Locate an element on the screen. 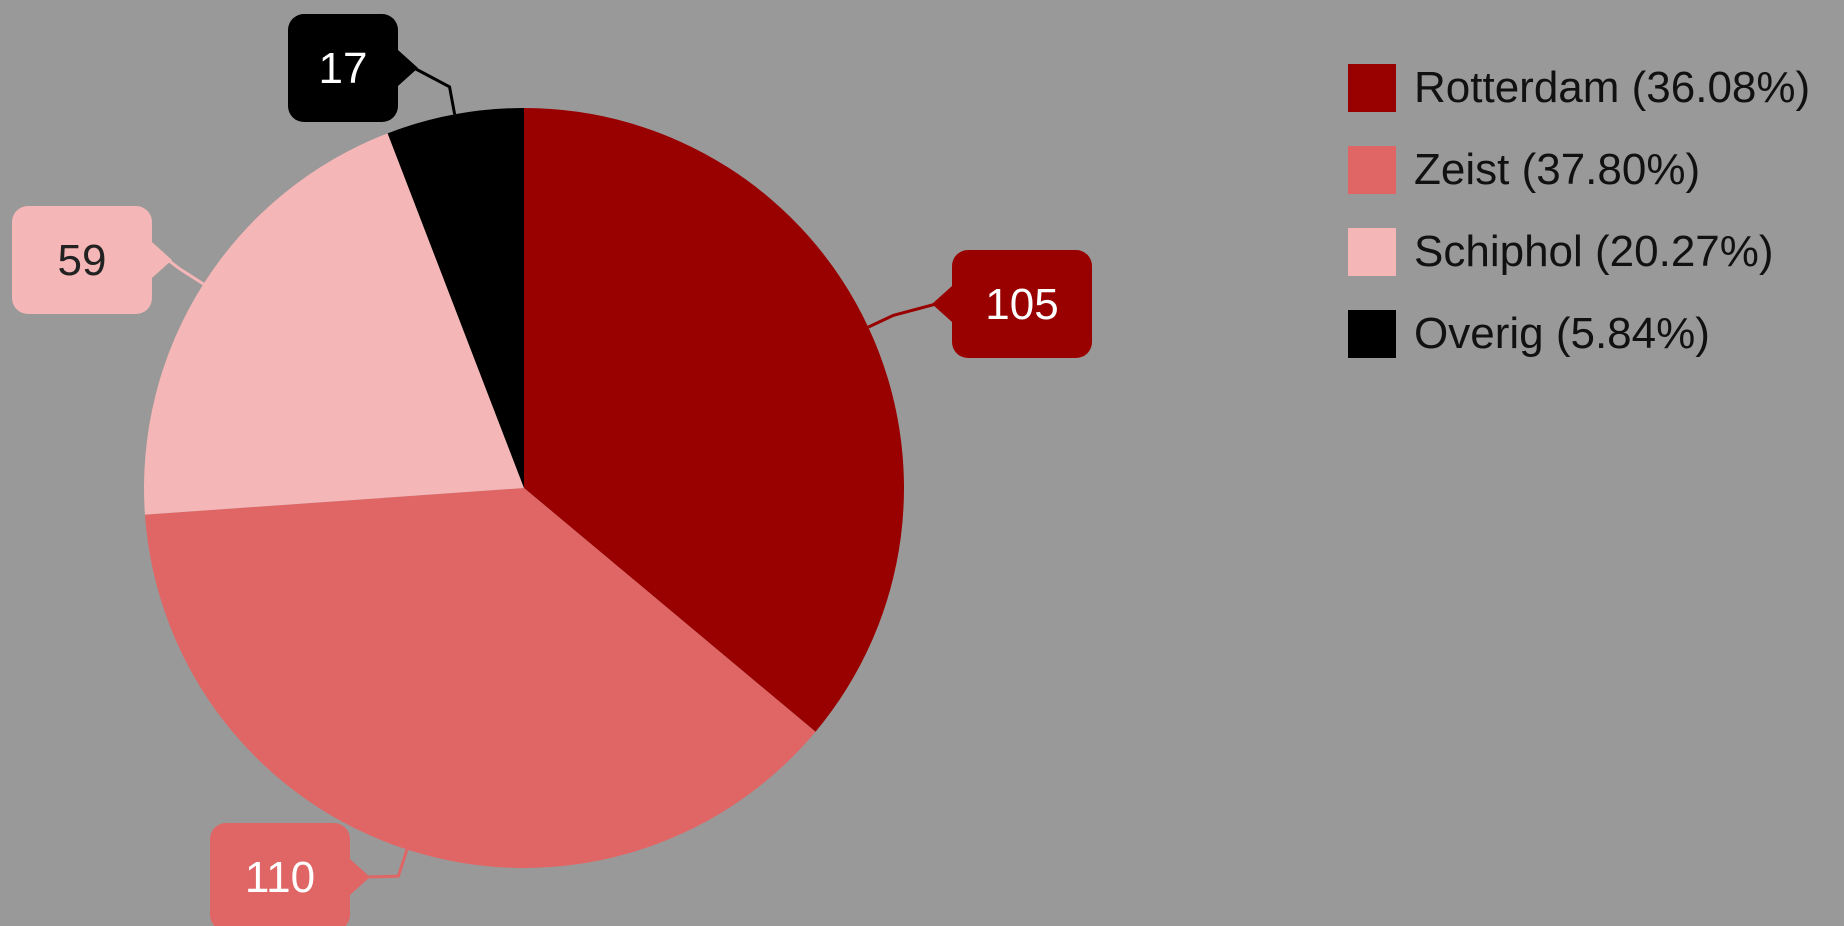 This screenshot has height=926, width=1844. legend-label-rotterdam: Rotterdam (36.08%) is located at coordinates (1612, 87).